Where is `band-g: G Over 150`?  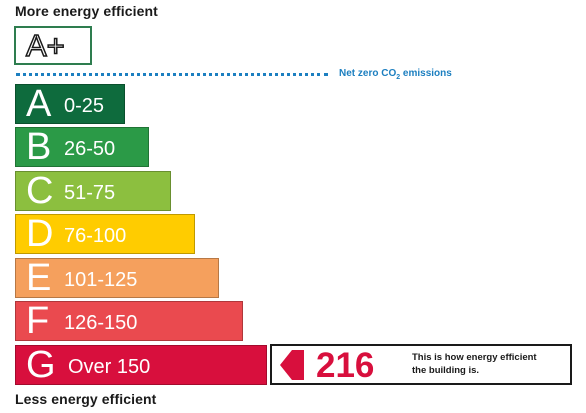
band-g: G Over 150 is located at coordinates (141, 365).